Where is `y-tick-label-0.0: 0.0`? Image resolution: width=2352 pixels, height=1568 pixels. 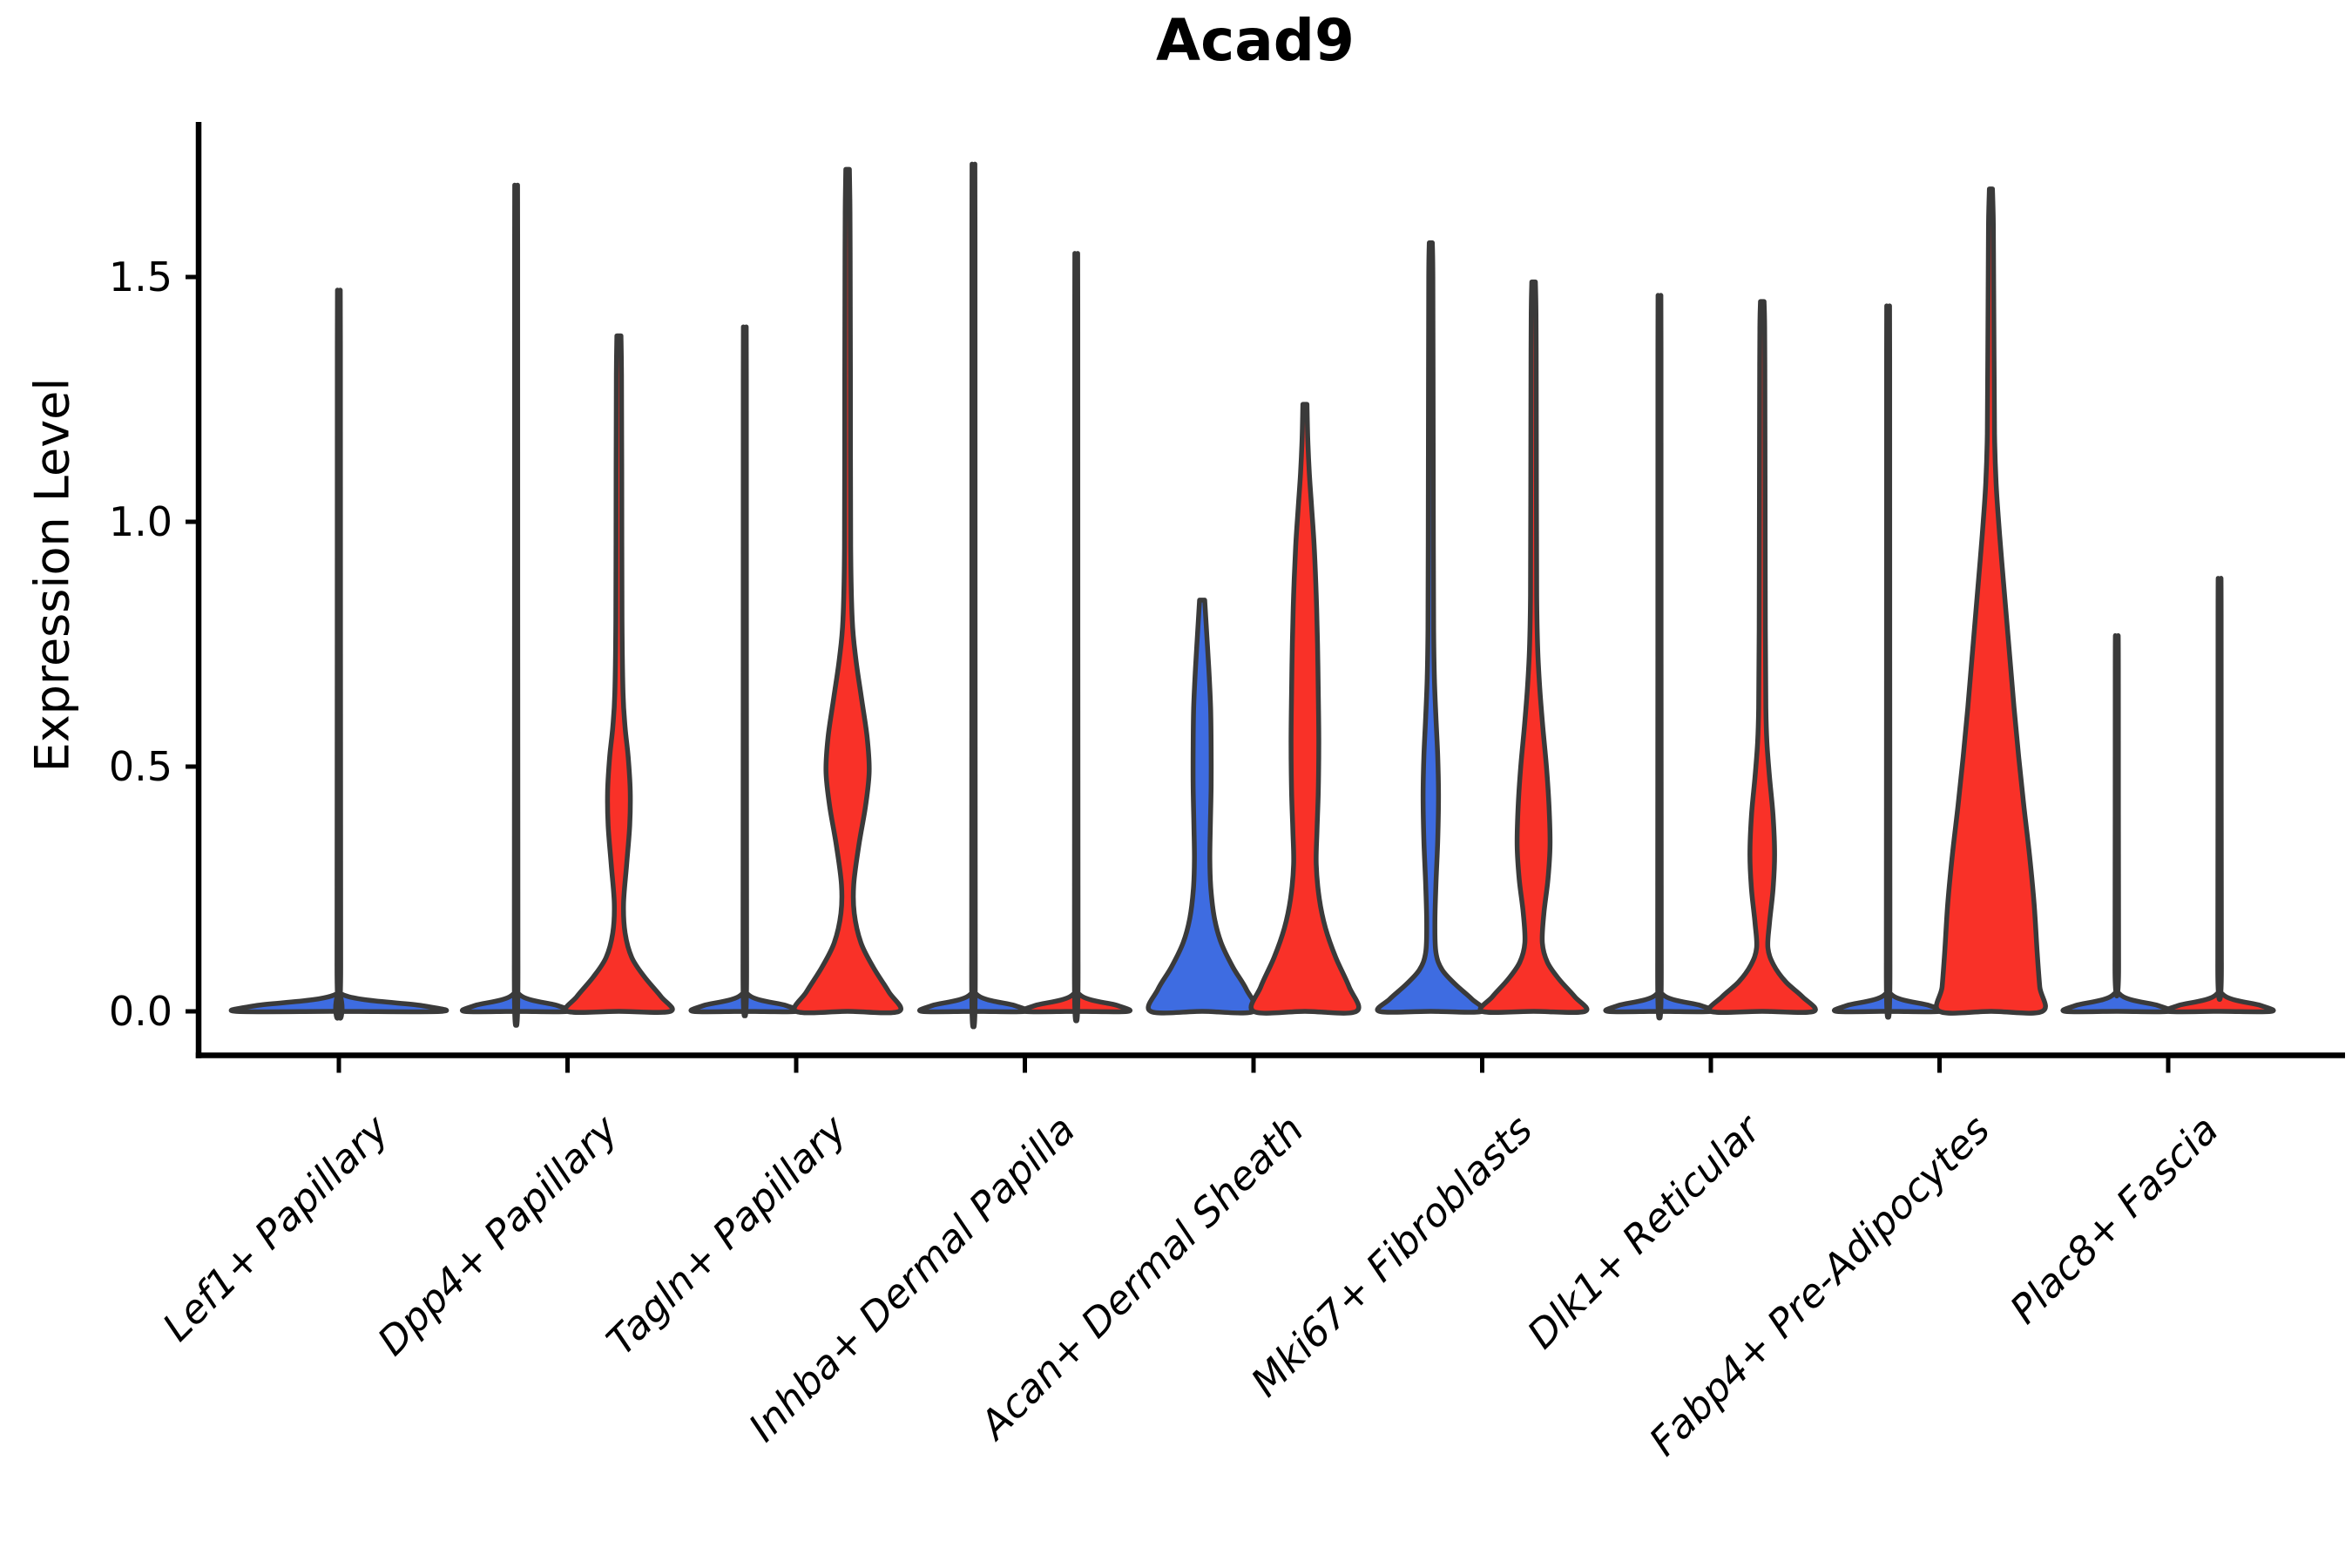 y-tick-label-0.0: 0.0 is located at coordinates (140, 1012).